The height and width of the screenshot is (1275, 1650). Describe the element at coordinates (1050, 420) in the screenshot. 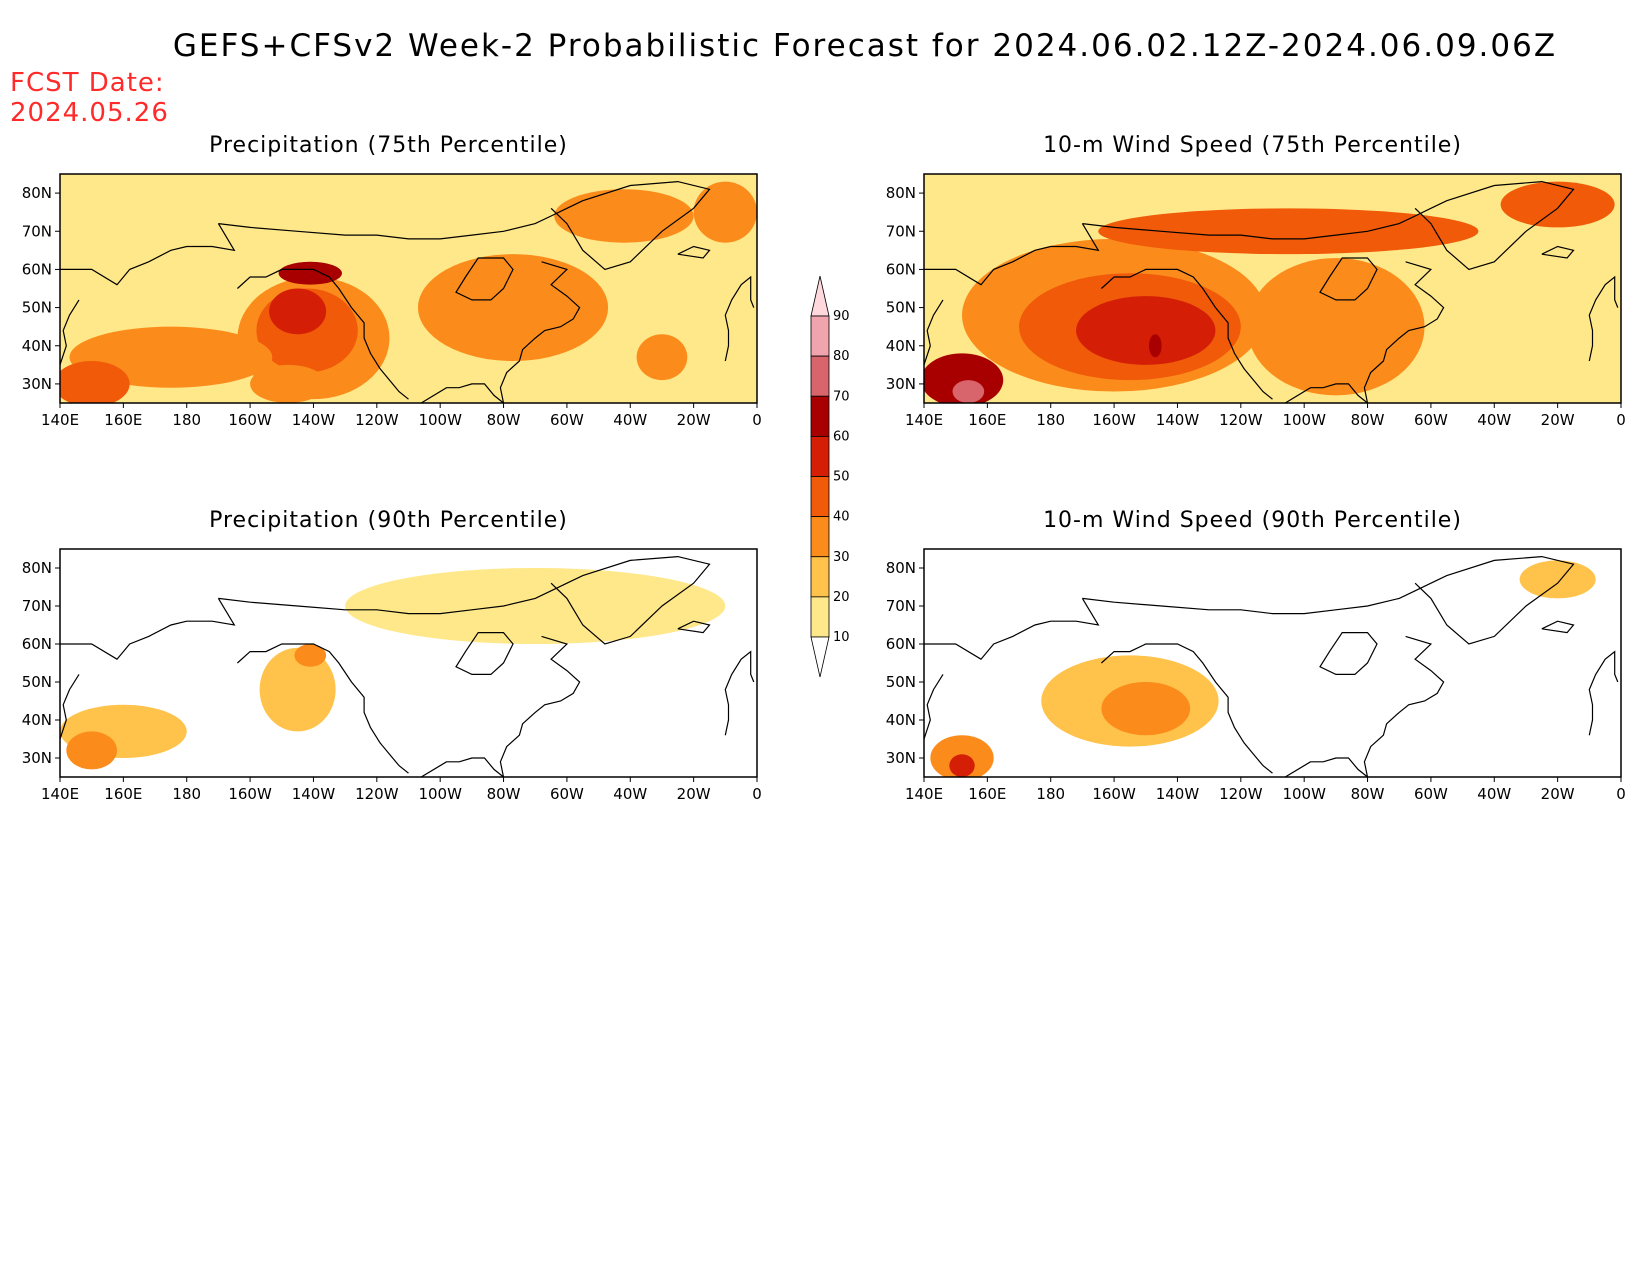

I see `x-tick-label: 180` at that location.